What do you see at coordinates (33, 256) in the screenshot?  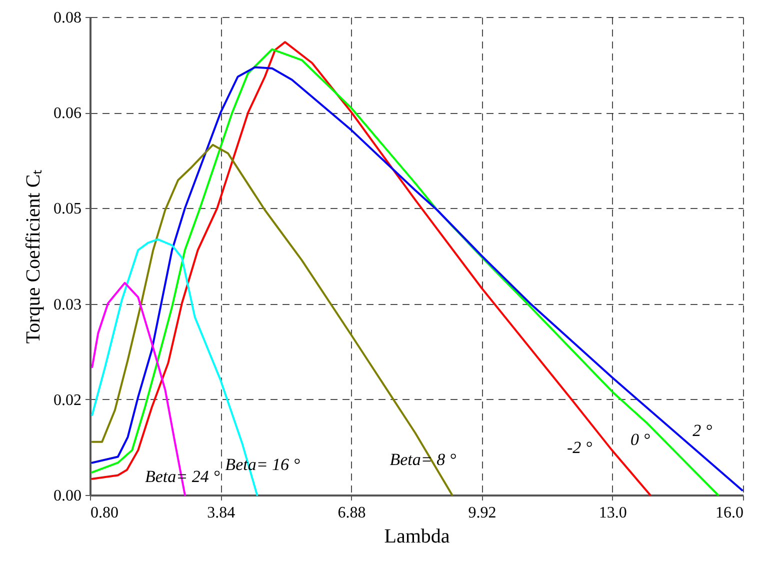 I see `y-axis-title: Torque Coefficient Cₜ` at bounding box center [33, 256].